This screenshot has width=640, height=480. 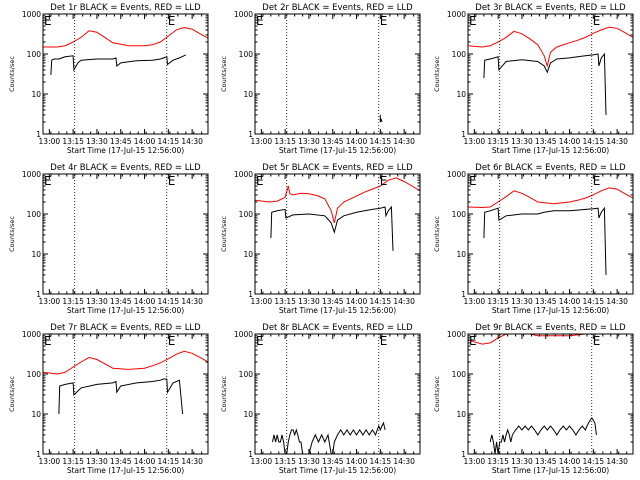 What do you see at coordinates (337, 8) in the screenshot?
I see `panel-title: Det 2r BLACK = Events, RED = LLD` at bounding box center [337, 8].